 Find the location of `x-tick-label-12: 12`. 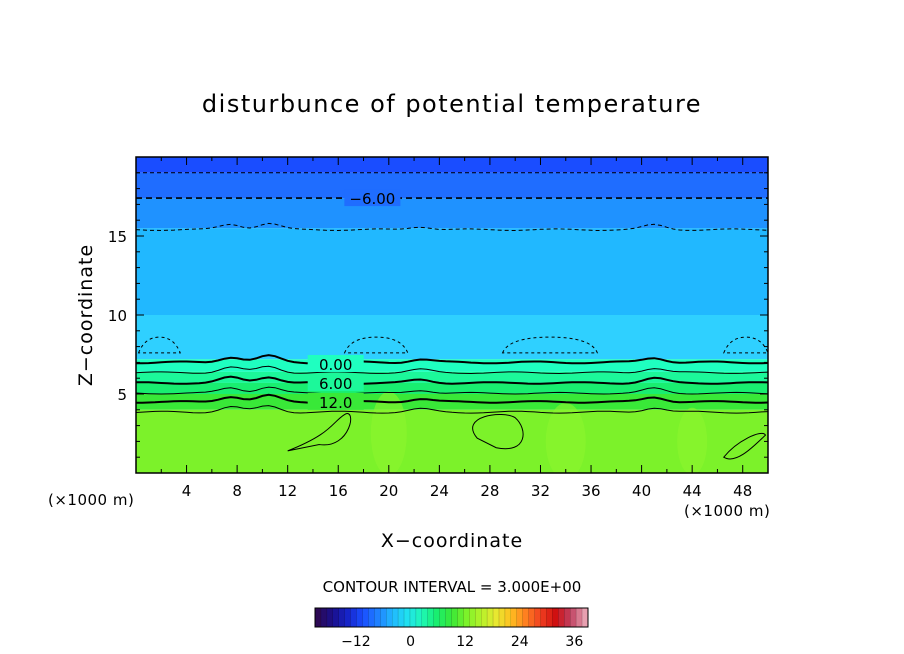

x-tick-label-12: 12 is located at coordinates (287, 491).